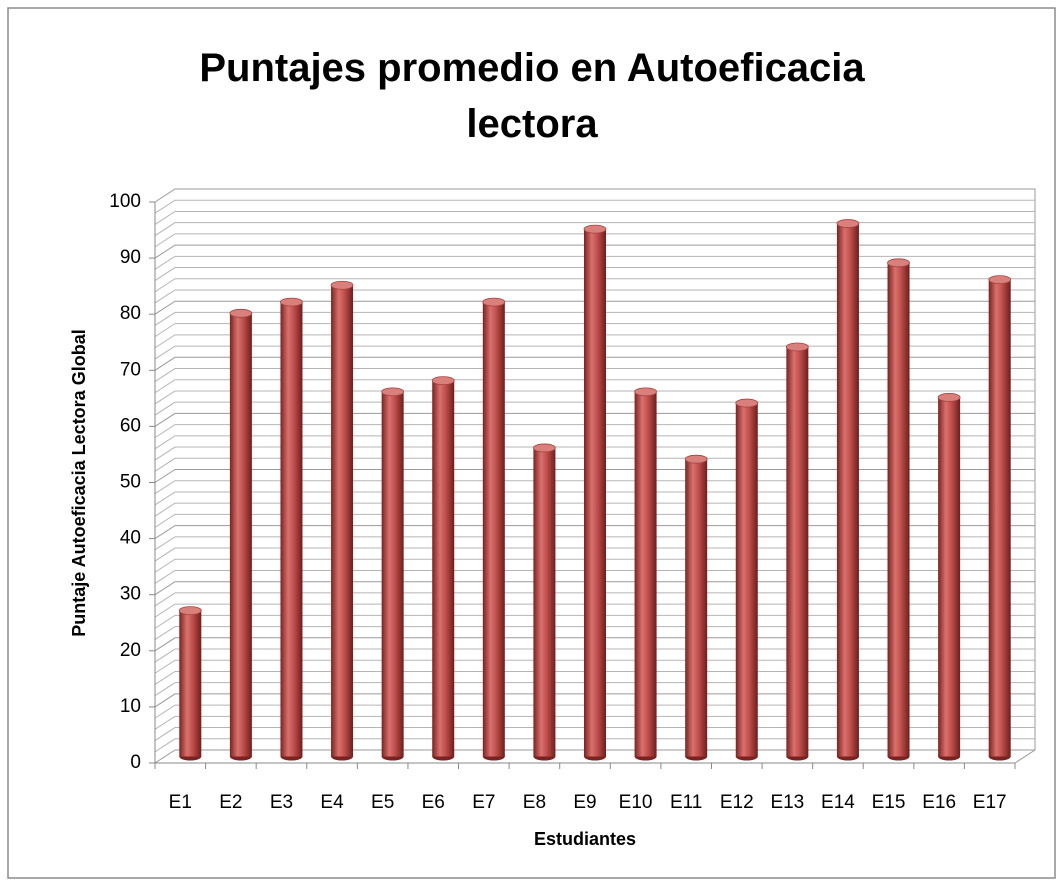  Describe the element at coordinates (135, 762) in the screenshot. I see `y-tick-label: 0` at that location.